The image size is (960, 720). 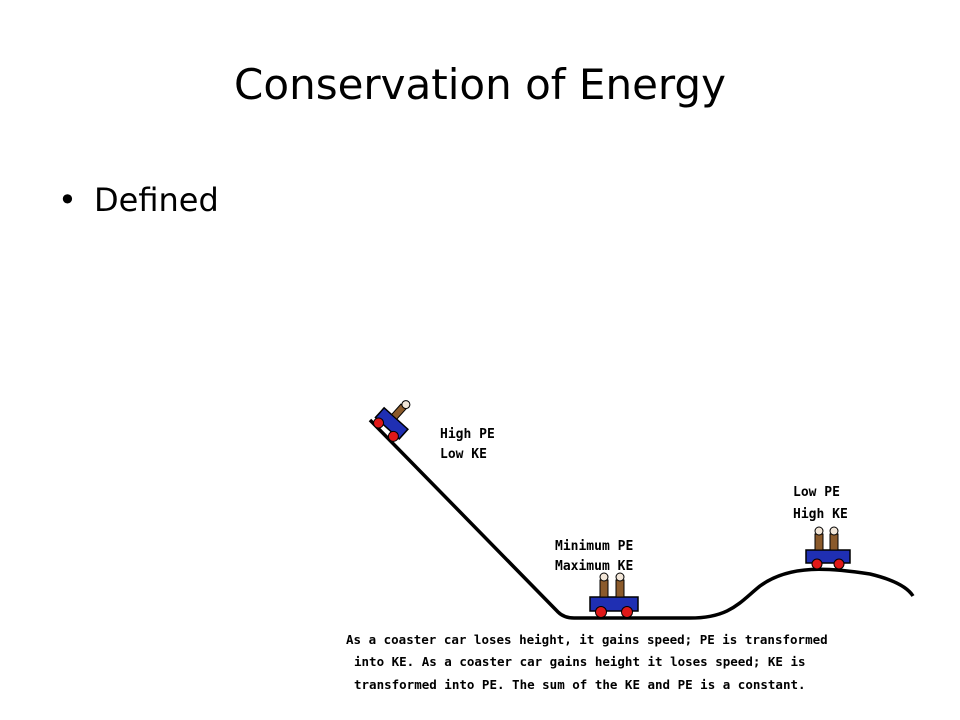 I want to click on slide-title: Conservation of Energy, so click(x=480, y=84).